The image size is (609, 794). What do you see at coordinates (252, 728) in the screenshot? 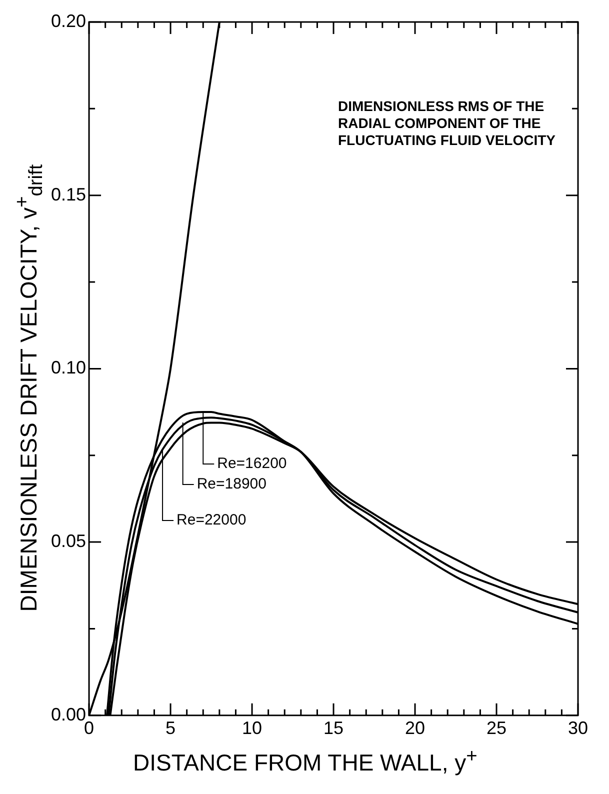
I see `x-tick-label: 10` at bounding box center [252, 728].